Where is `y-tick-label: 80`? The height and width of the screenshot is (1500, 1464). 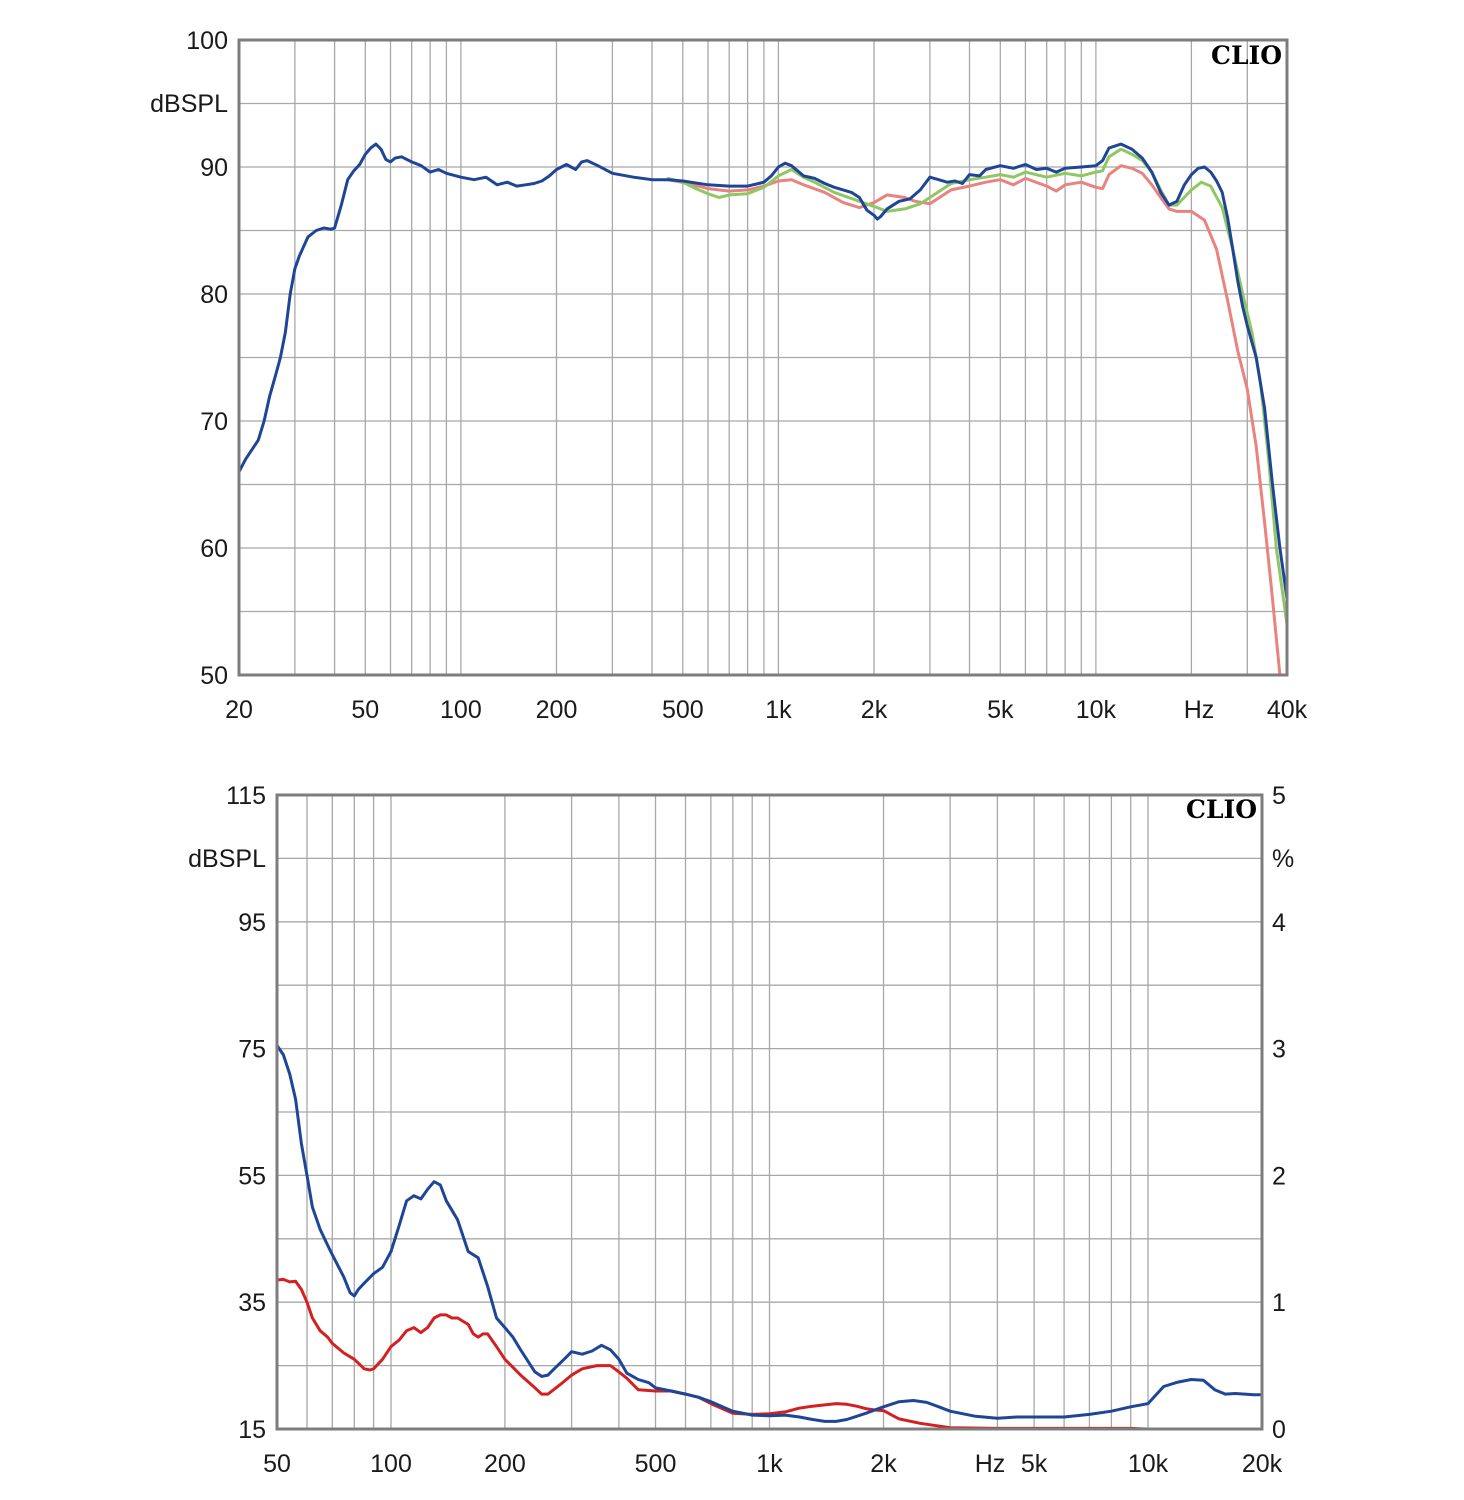
y-tick-label: 80 is located at coordinates (214, 295).